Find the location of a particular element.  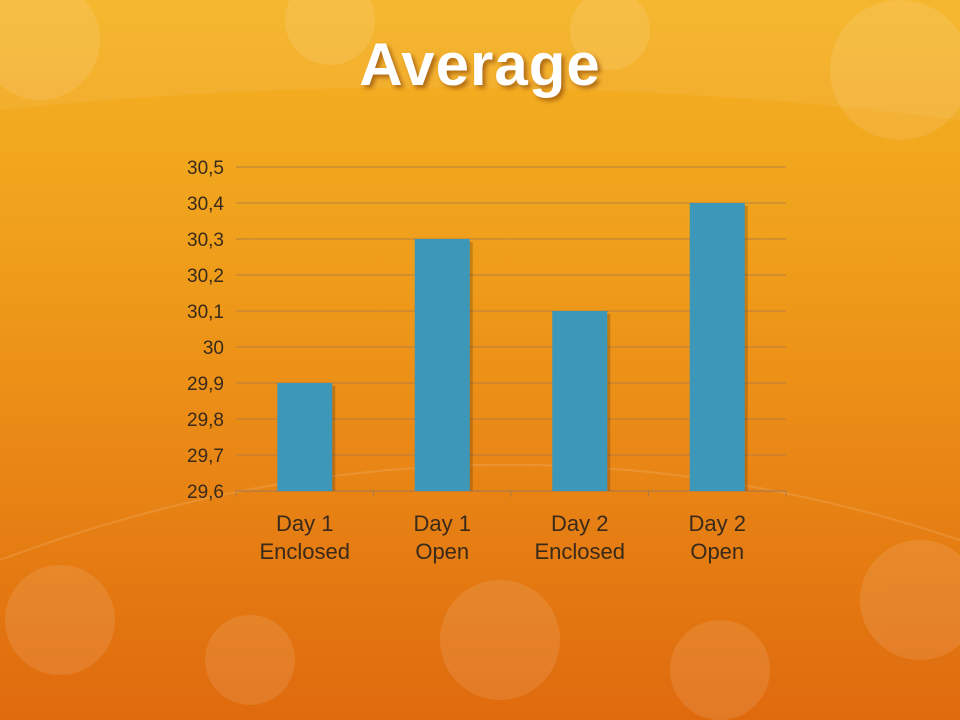

y-tick-label: 30,2 is located at coordinates (205, 276).